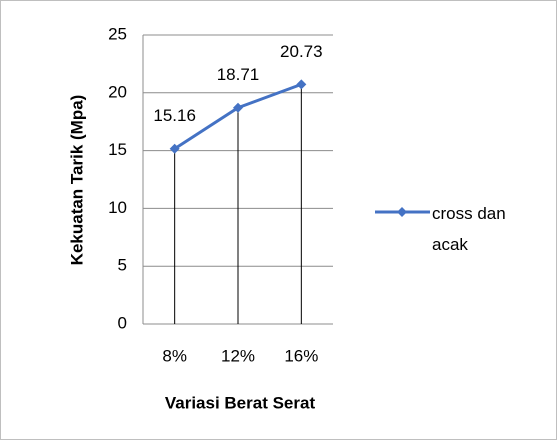 The image size is (558, 441). What do you see at coordinates (301, 51) in the screenshot?
I see `data-label: 20.73` at bounding box center [301, 51].